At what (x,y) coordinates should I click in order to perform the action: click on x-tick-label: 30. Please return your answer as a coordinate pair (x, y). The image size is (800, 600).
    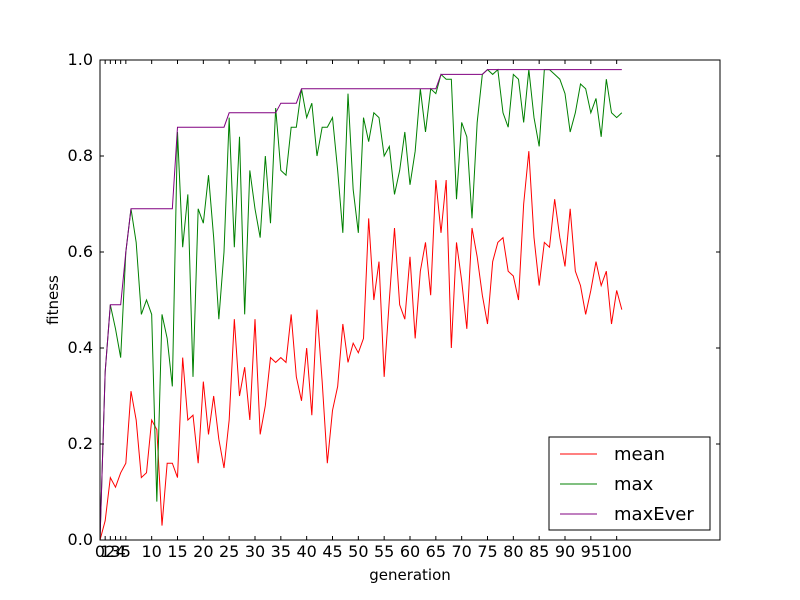
    Looking at the image, I should click on (255, 551).